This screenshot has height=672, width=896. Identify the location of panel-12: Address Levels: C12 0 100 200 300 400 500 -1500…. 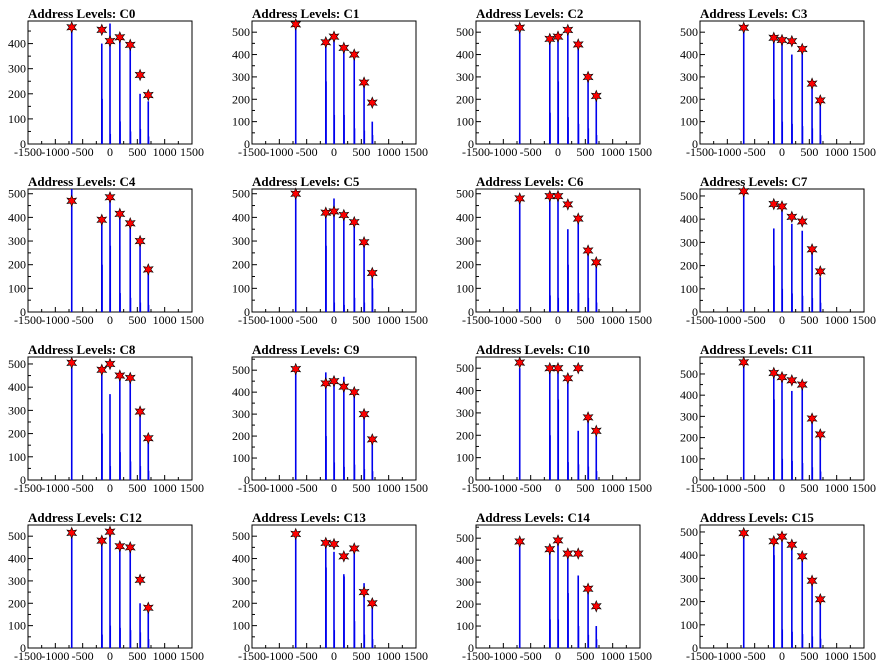
(106, 586).